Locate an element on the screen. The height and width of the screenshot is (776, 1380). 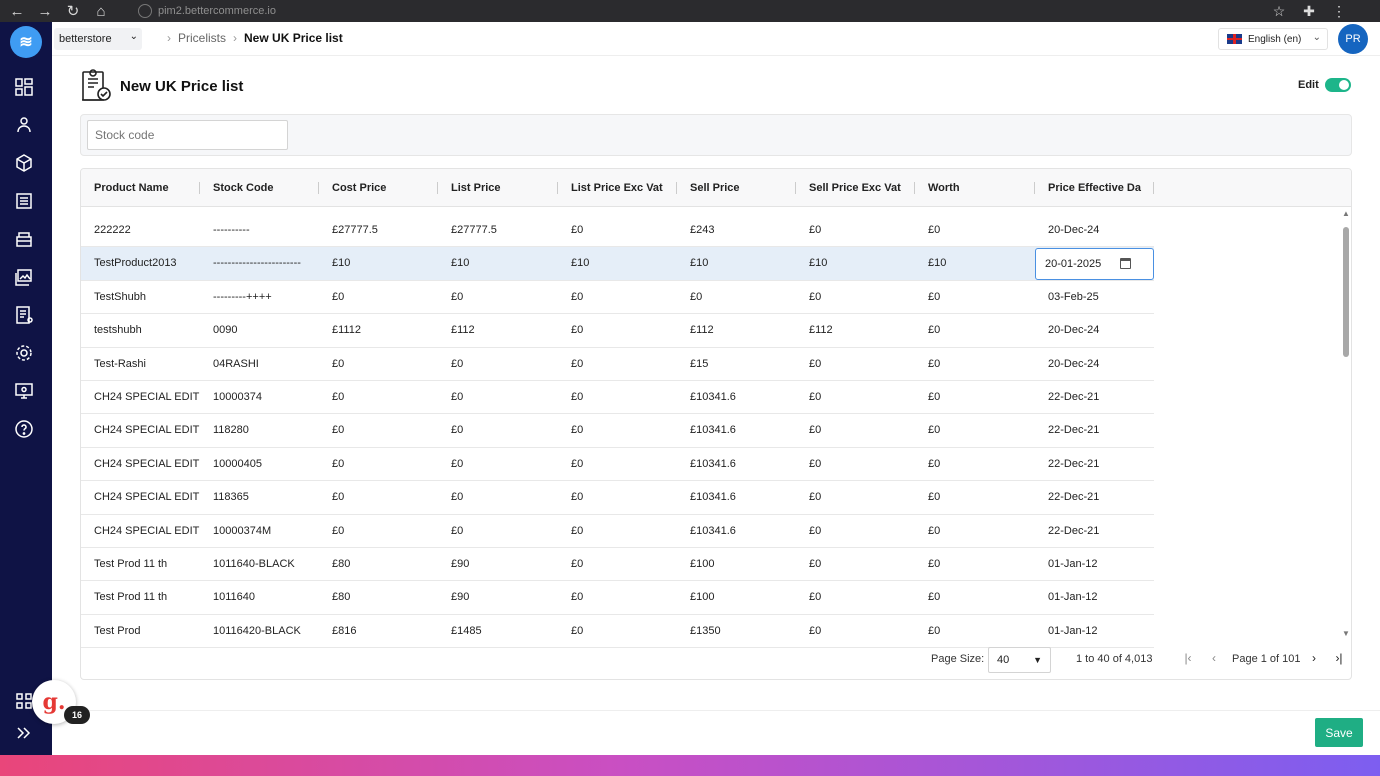
product-box-icon is located at coordinates (24, 163).